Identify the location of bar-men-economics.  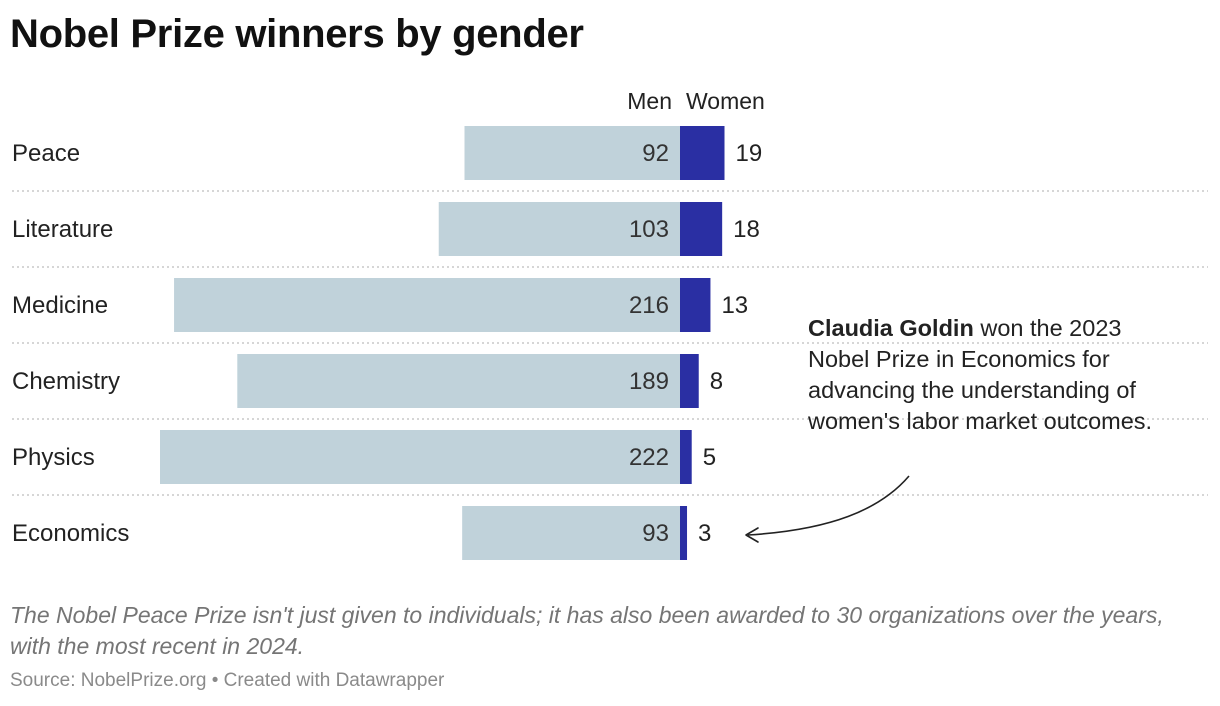
(571, 533).